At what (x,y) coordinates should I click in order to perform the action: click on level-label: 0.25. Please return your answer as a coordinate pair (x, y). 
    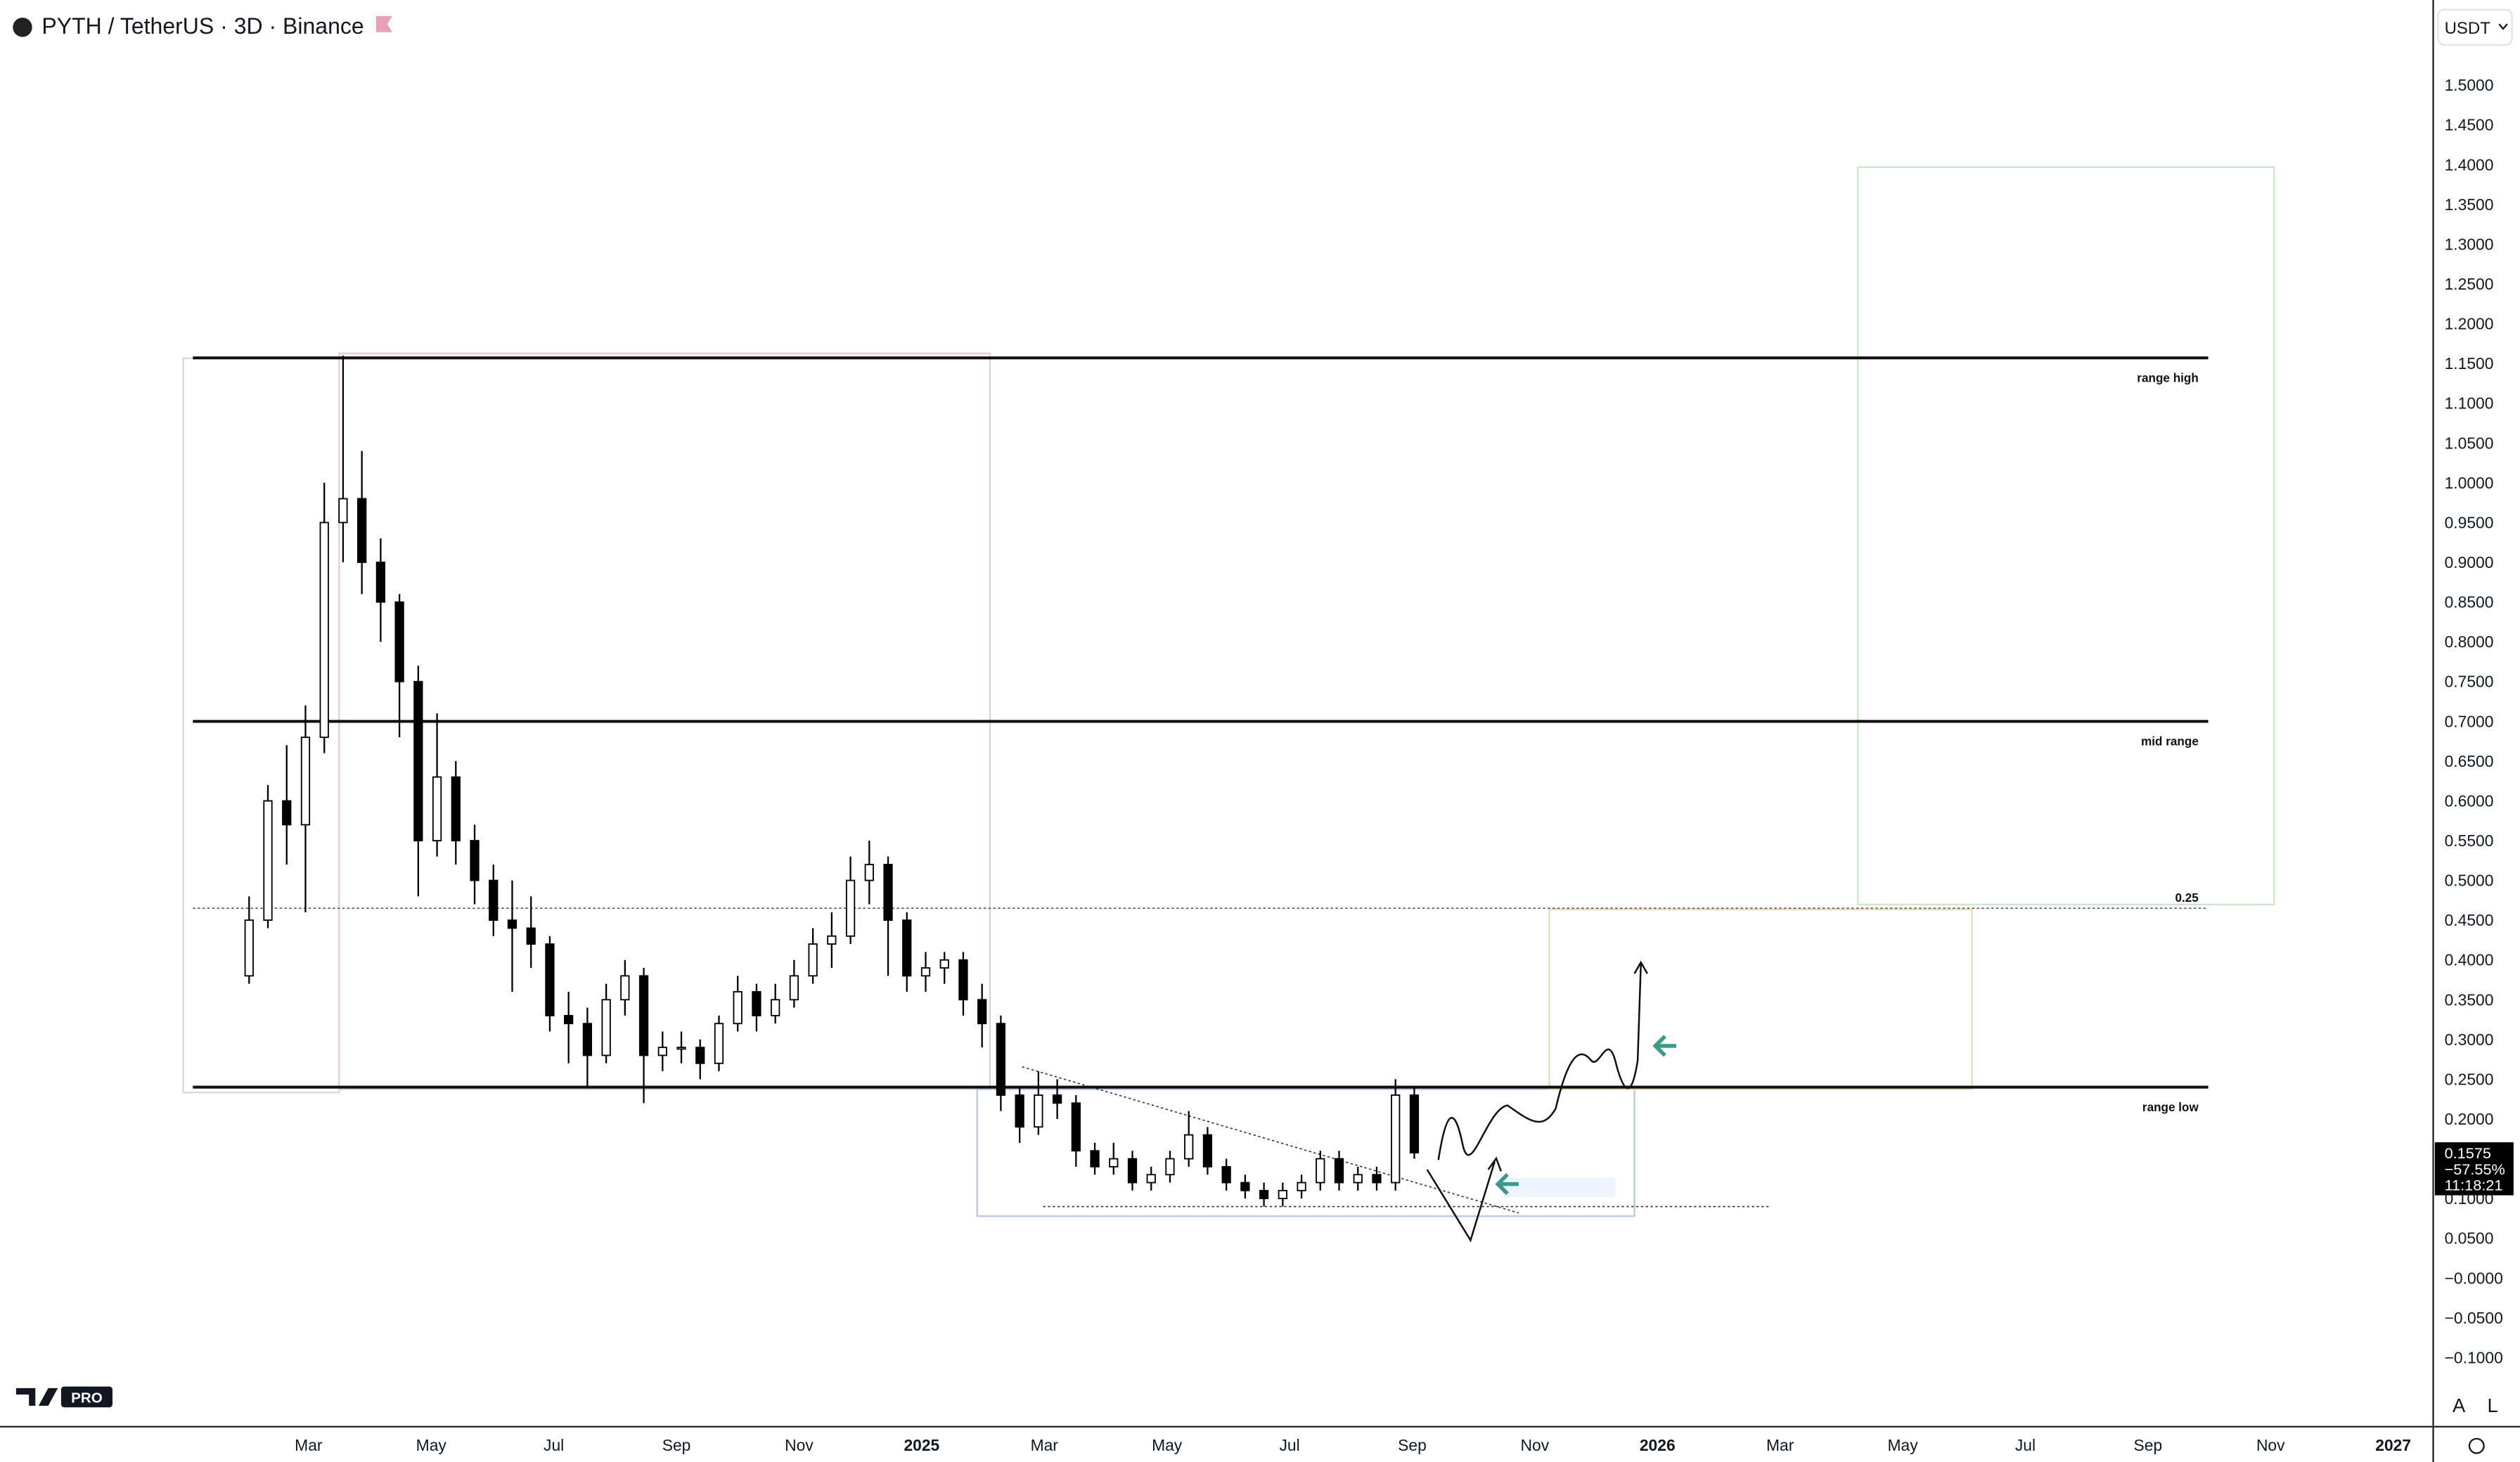
    Looking at the image, I should click on (2187, 898).